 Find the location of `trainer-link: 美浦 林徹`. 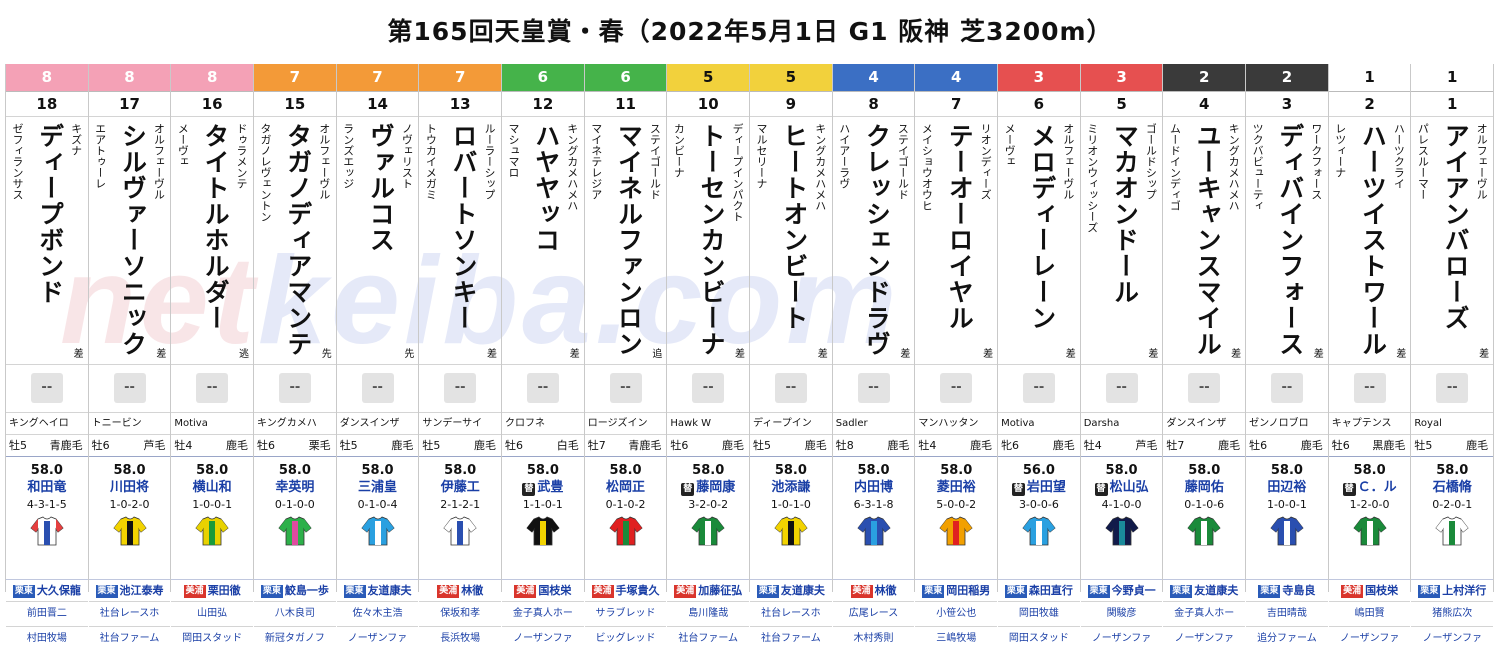

trainer-link: 美浦 林徹 is located at coordinates (460, 591).